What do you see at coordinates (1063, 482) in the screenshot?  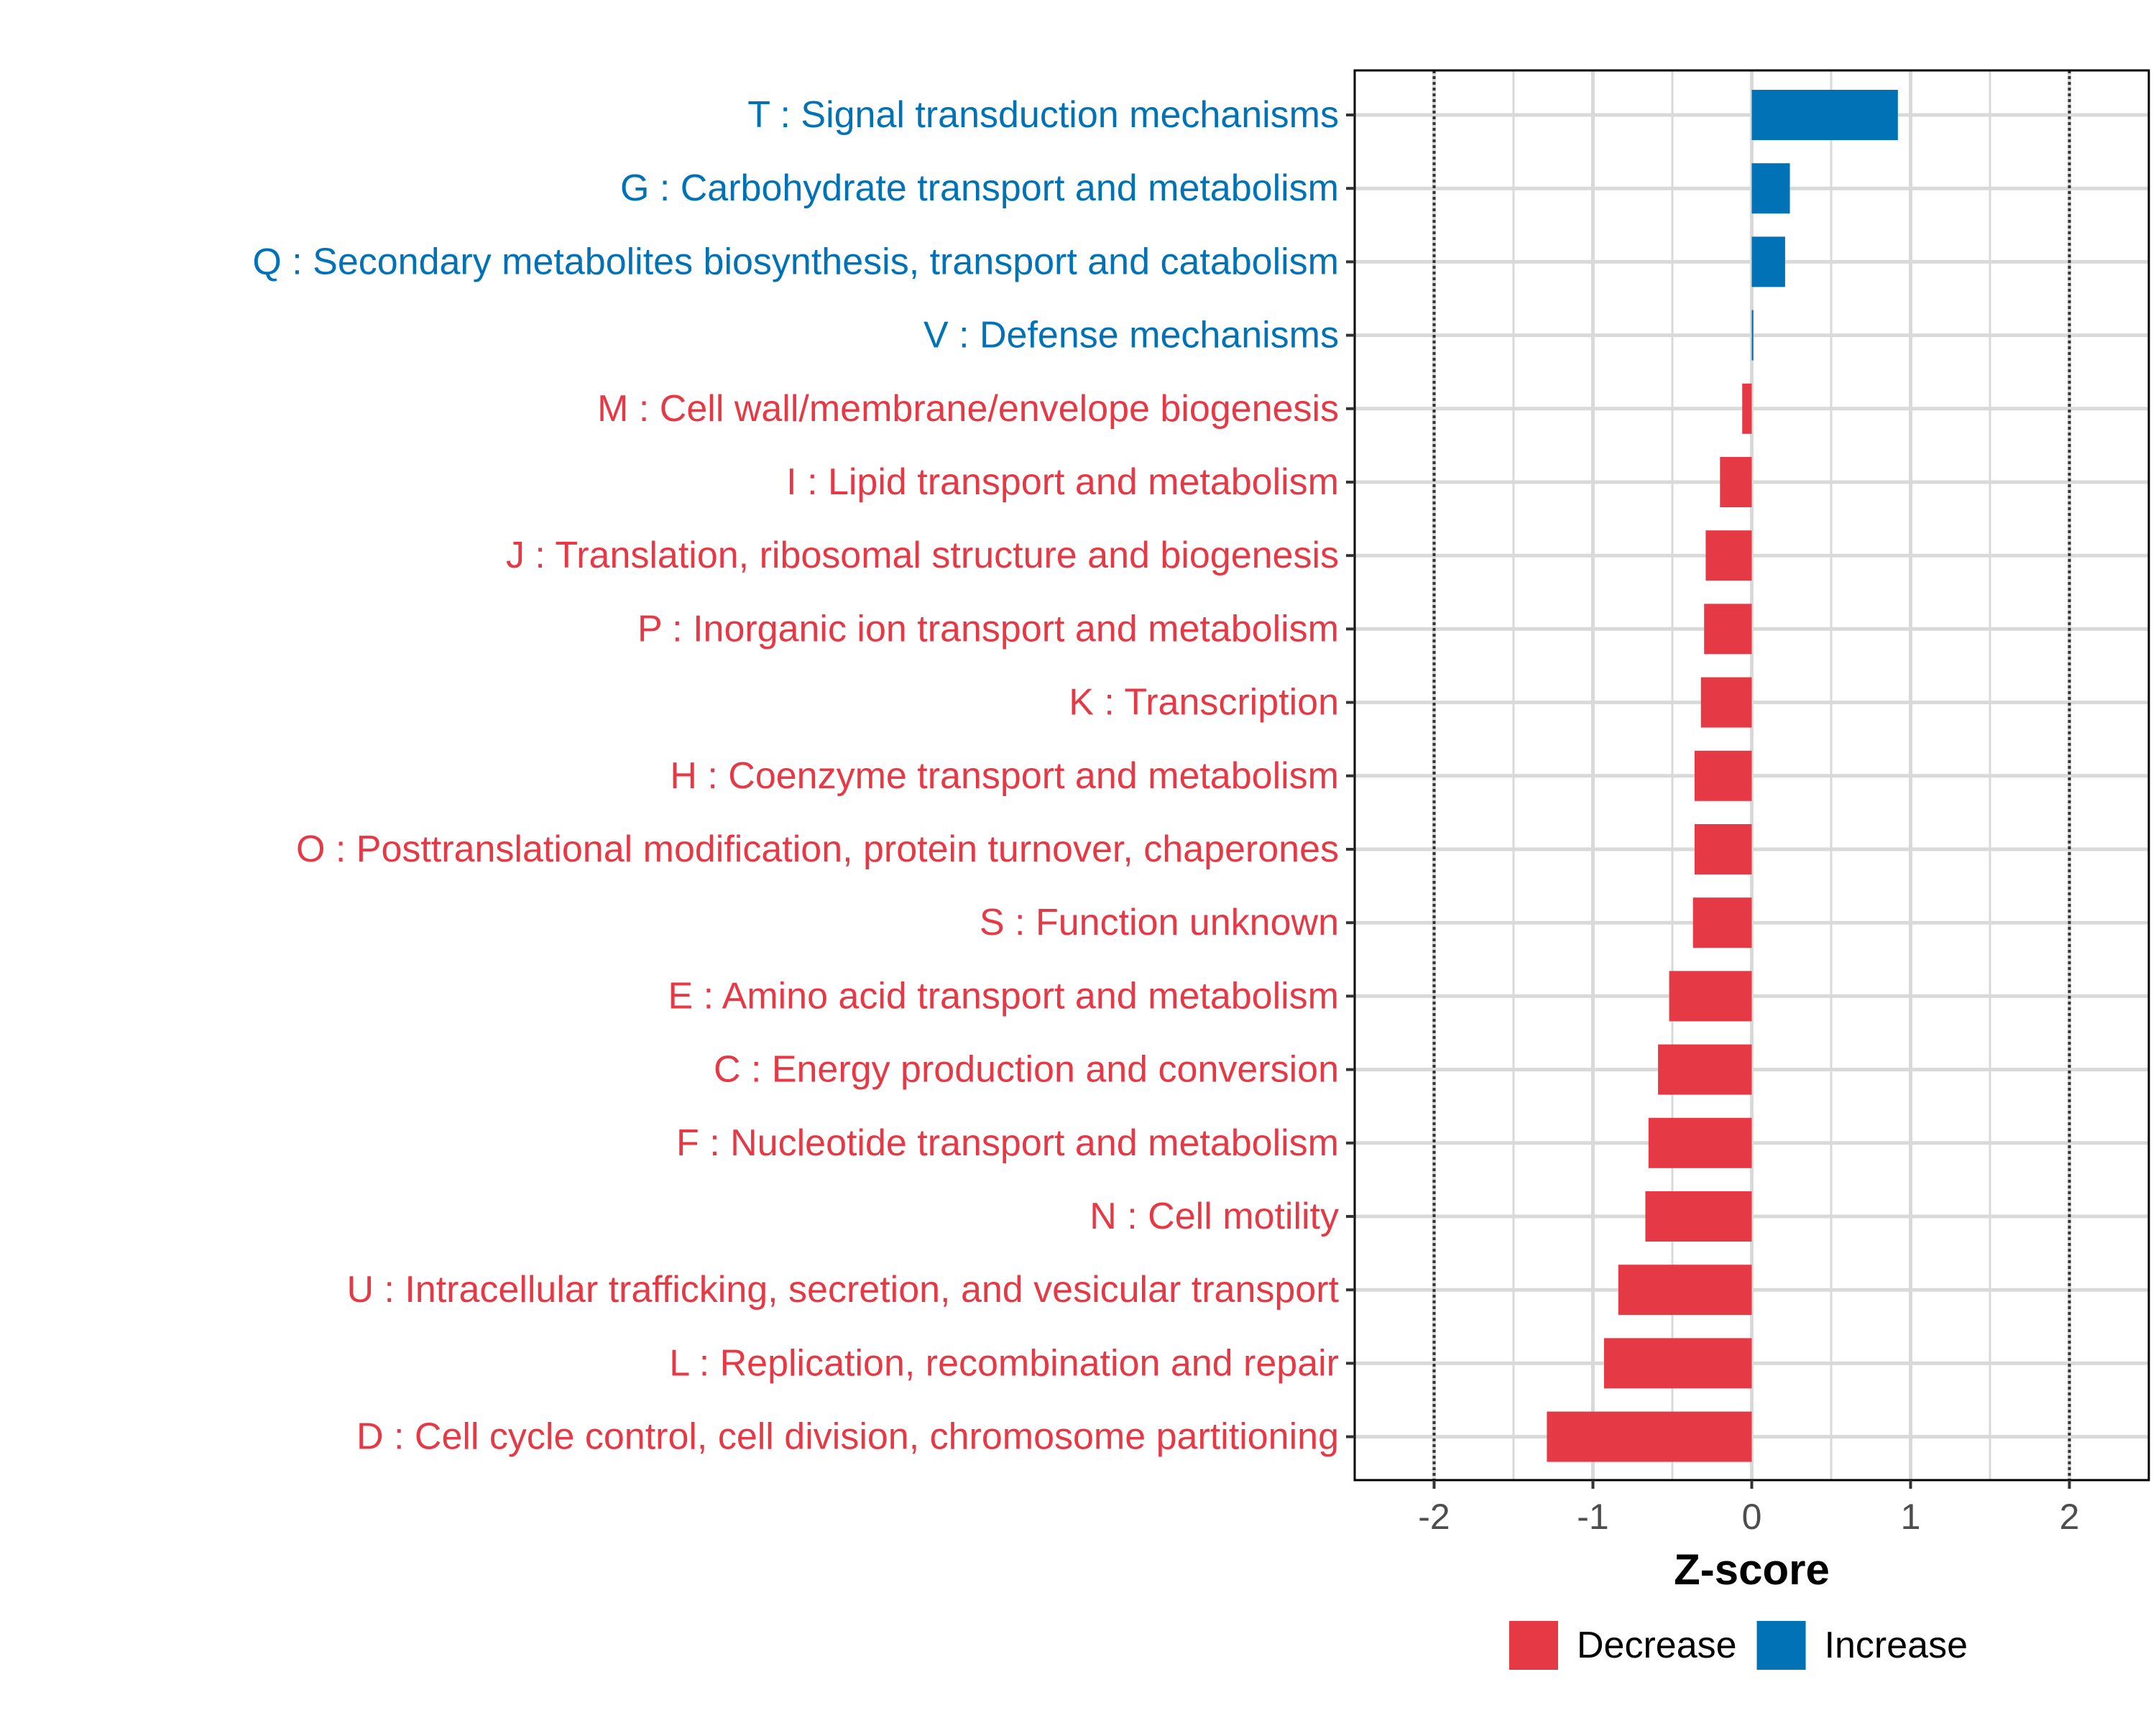 I see `category-label: I : Lipid transport and metabolism` at bounding box center [1063, 482].